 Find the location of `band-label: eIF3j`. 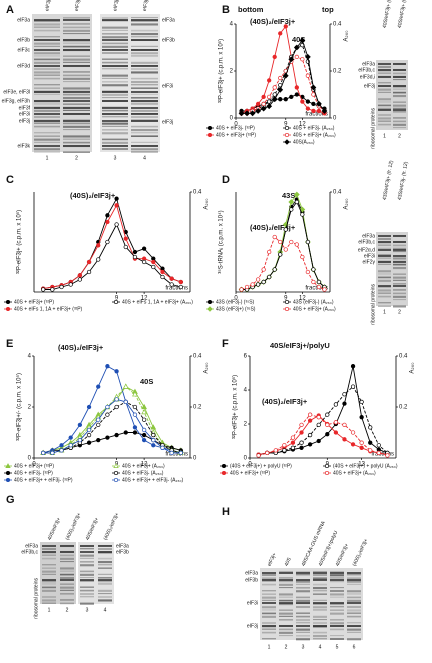

band-label: eIF3j is located at coordinates (252, 626).